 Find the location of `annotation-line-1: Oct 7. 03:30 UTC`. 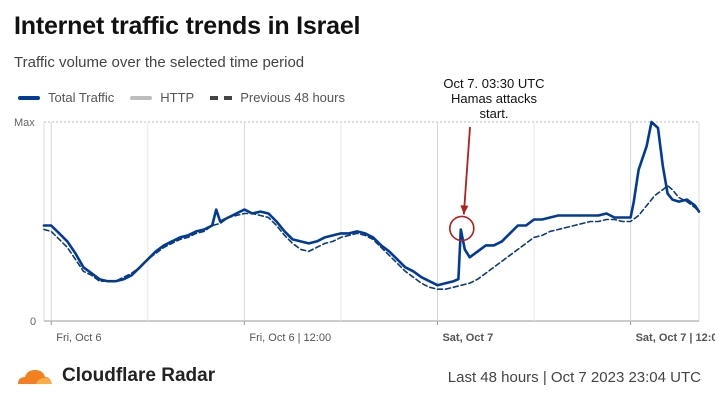

annotation-line-1: Oct 7. 03:30 UTC is located at coordinates (494, 83).